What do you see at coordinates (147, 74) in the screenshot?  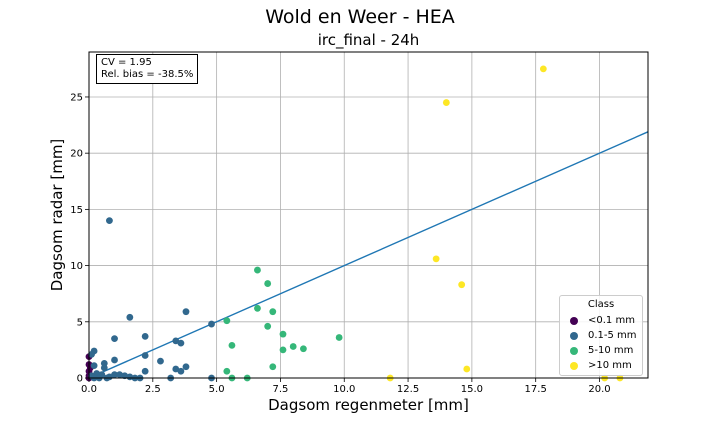 I see `bias-stat: Rel. bias = -38.5%` at bounding box center [147, 74].